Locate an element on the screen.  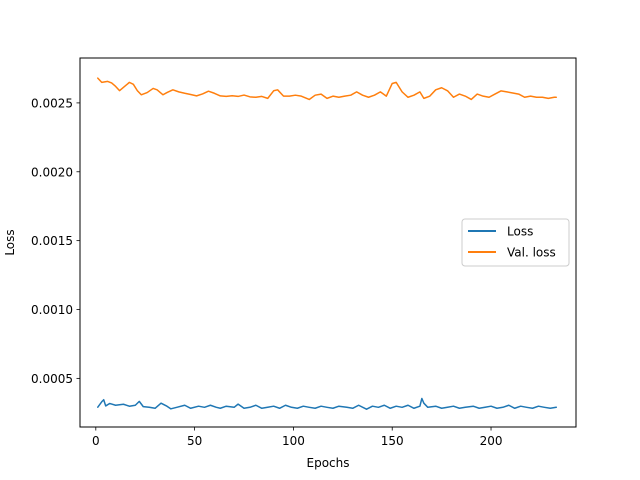
y-axis: 0.0005 0.0010 0.0015 0.0020 0.0025 is located at coordinates (55, 241).